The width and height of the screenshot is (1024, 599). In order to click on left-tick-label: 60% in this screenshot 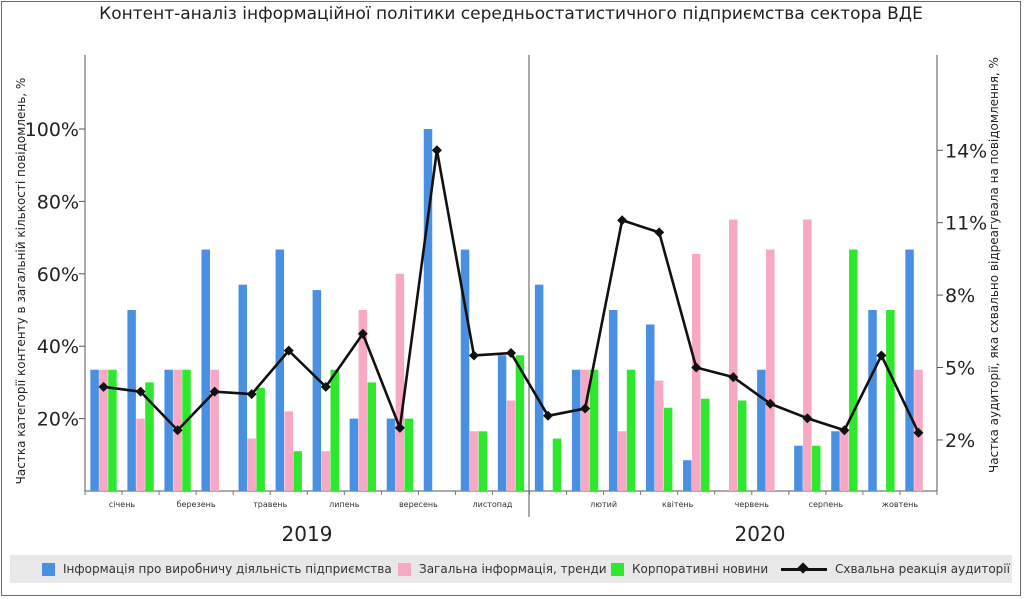, I will do `click(58, 275)`.